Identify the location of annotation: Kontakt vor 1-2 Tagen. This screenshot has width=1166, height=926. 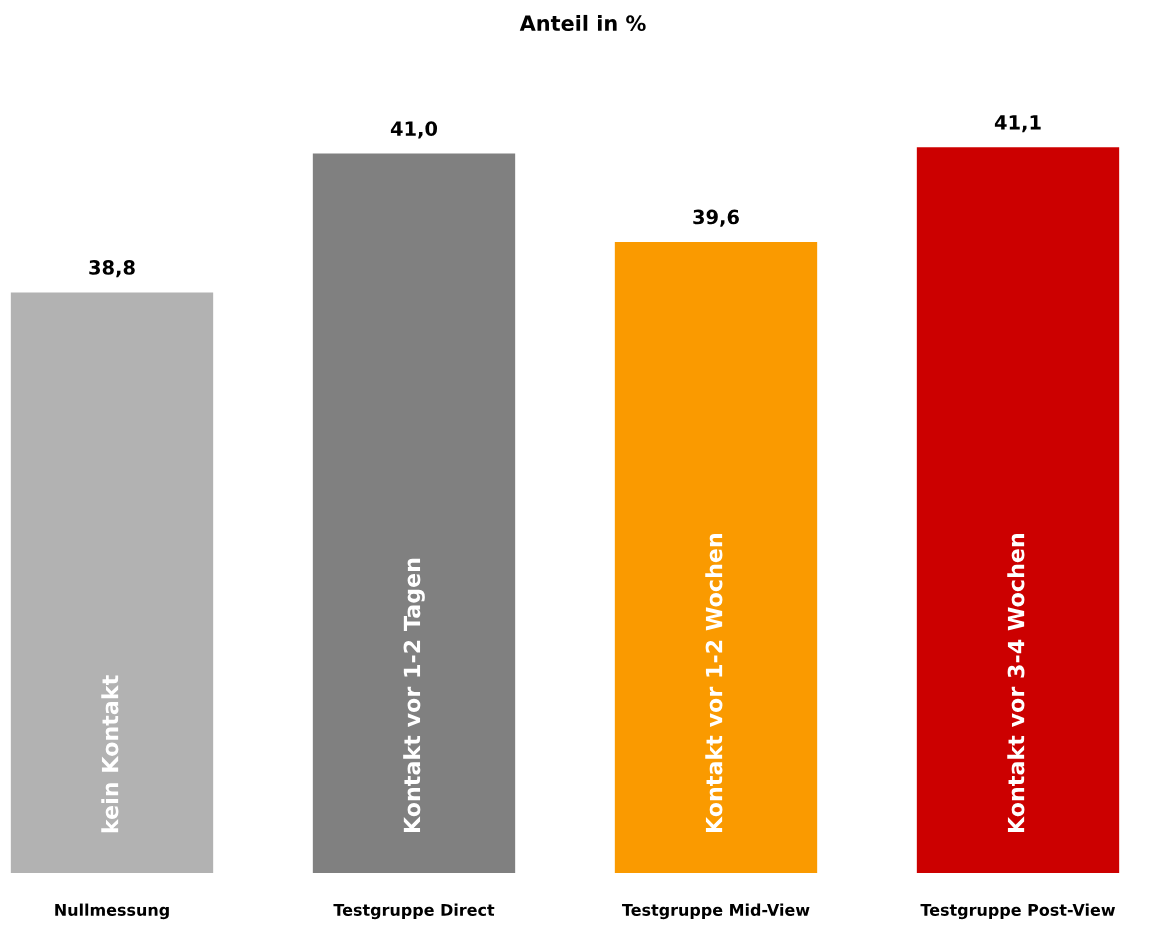
(414, 695).